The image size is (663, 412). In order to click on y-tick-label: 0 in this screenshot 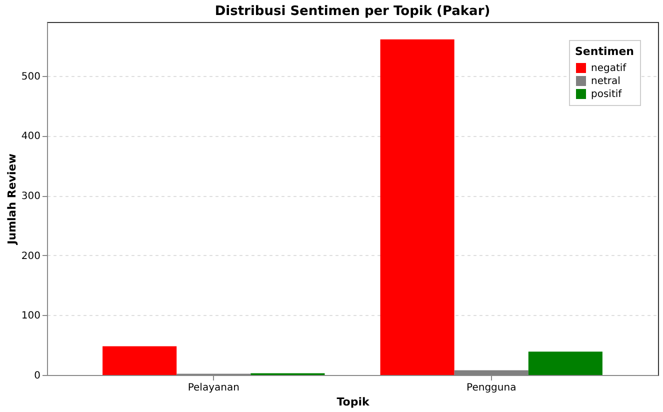, I will do `click(37, 376)`.